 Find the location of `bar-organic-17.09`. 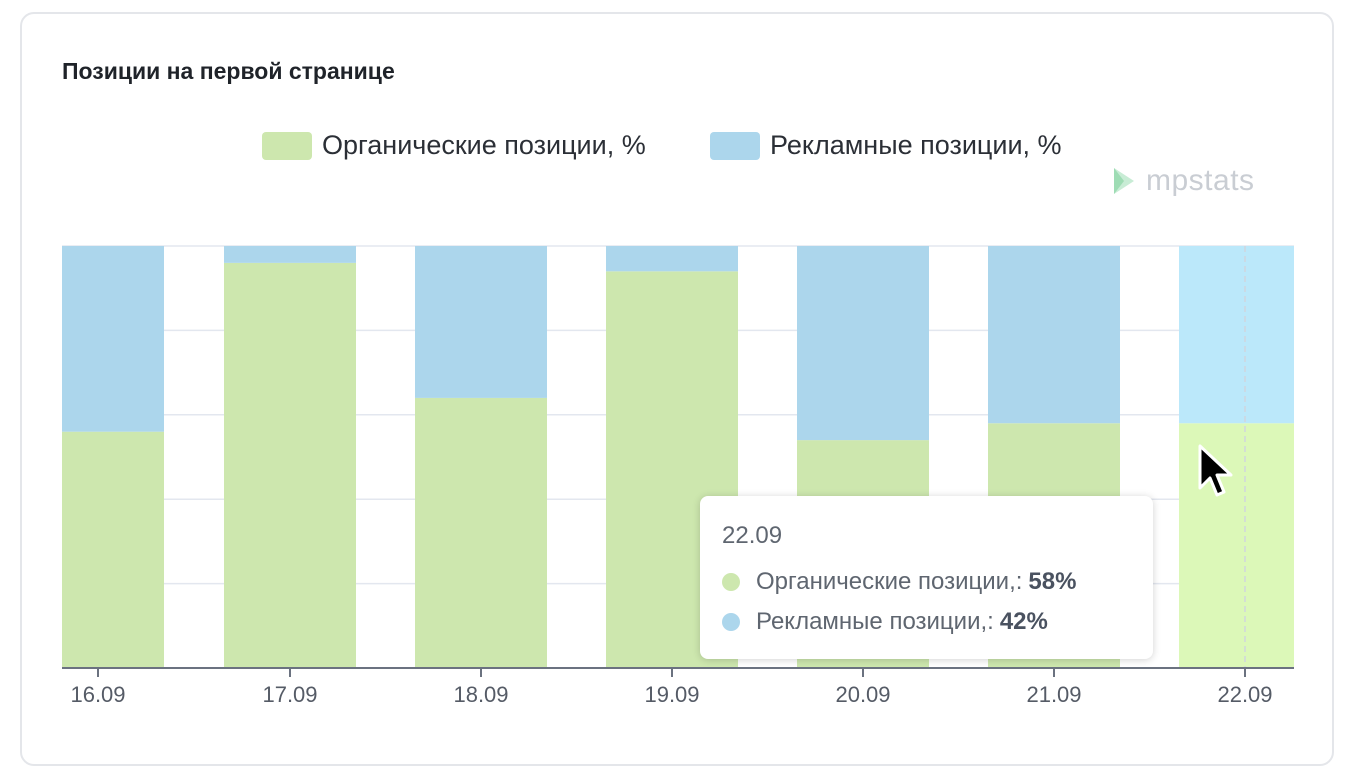

bar-organic-17.09 is located at coordinates (290, 465).